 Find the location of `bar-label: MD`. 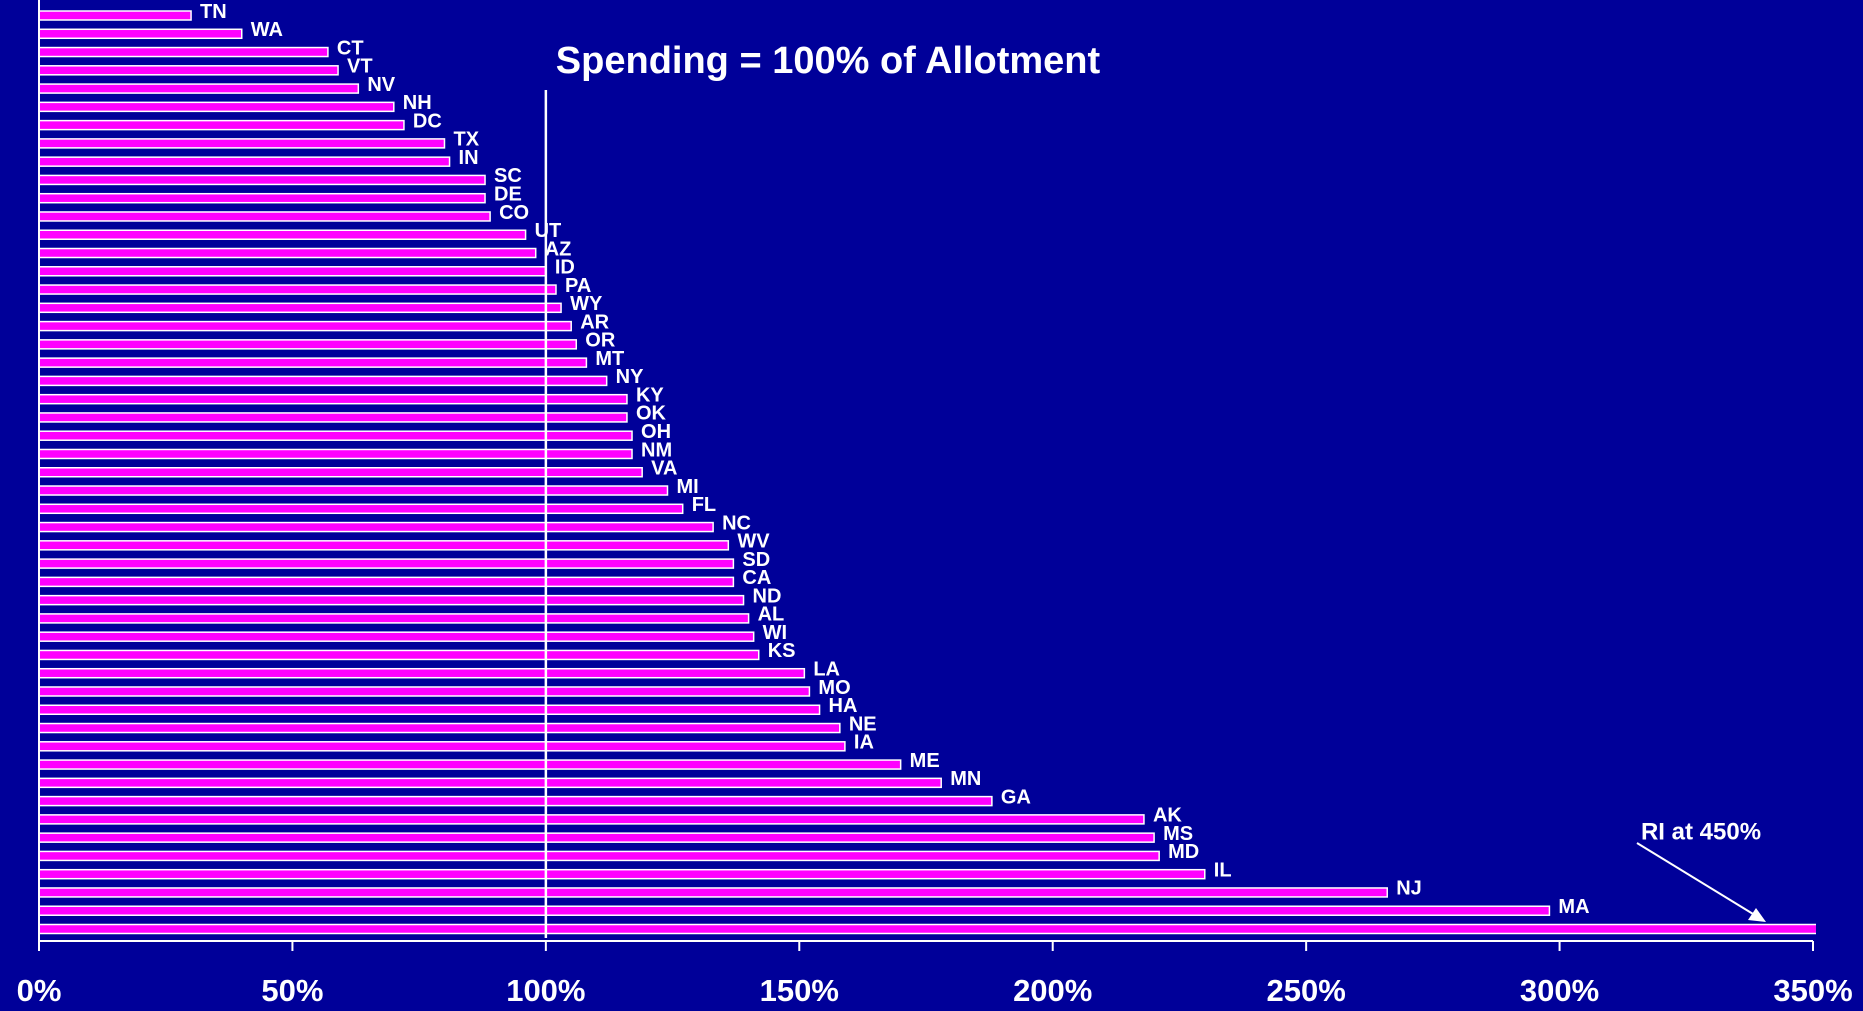

bar-label: MD is located at coordinates (1183, 852).